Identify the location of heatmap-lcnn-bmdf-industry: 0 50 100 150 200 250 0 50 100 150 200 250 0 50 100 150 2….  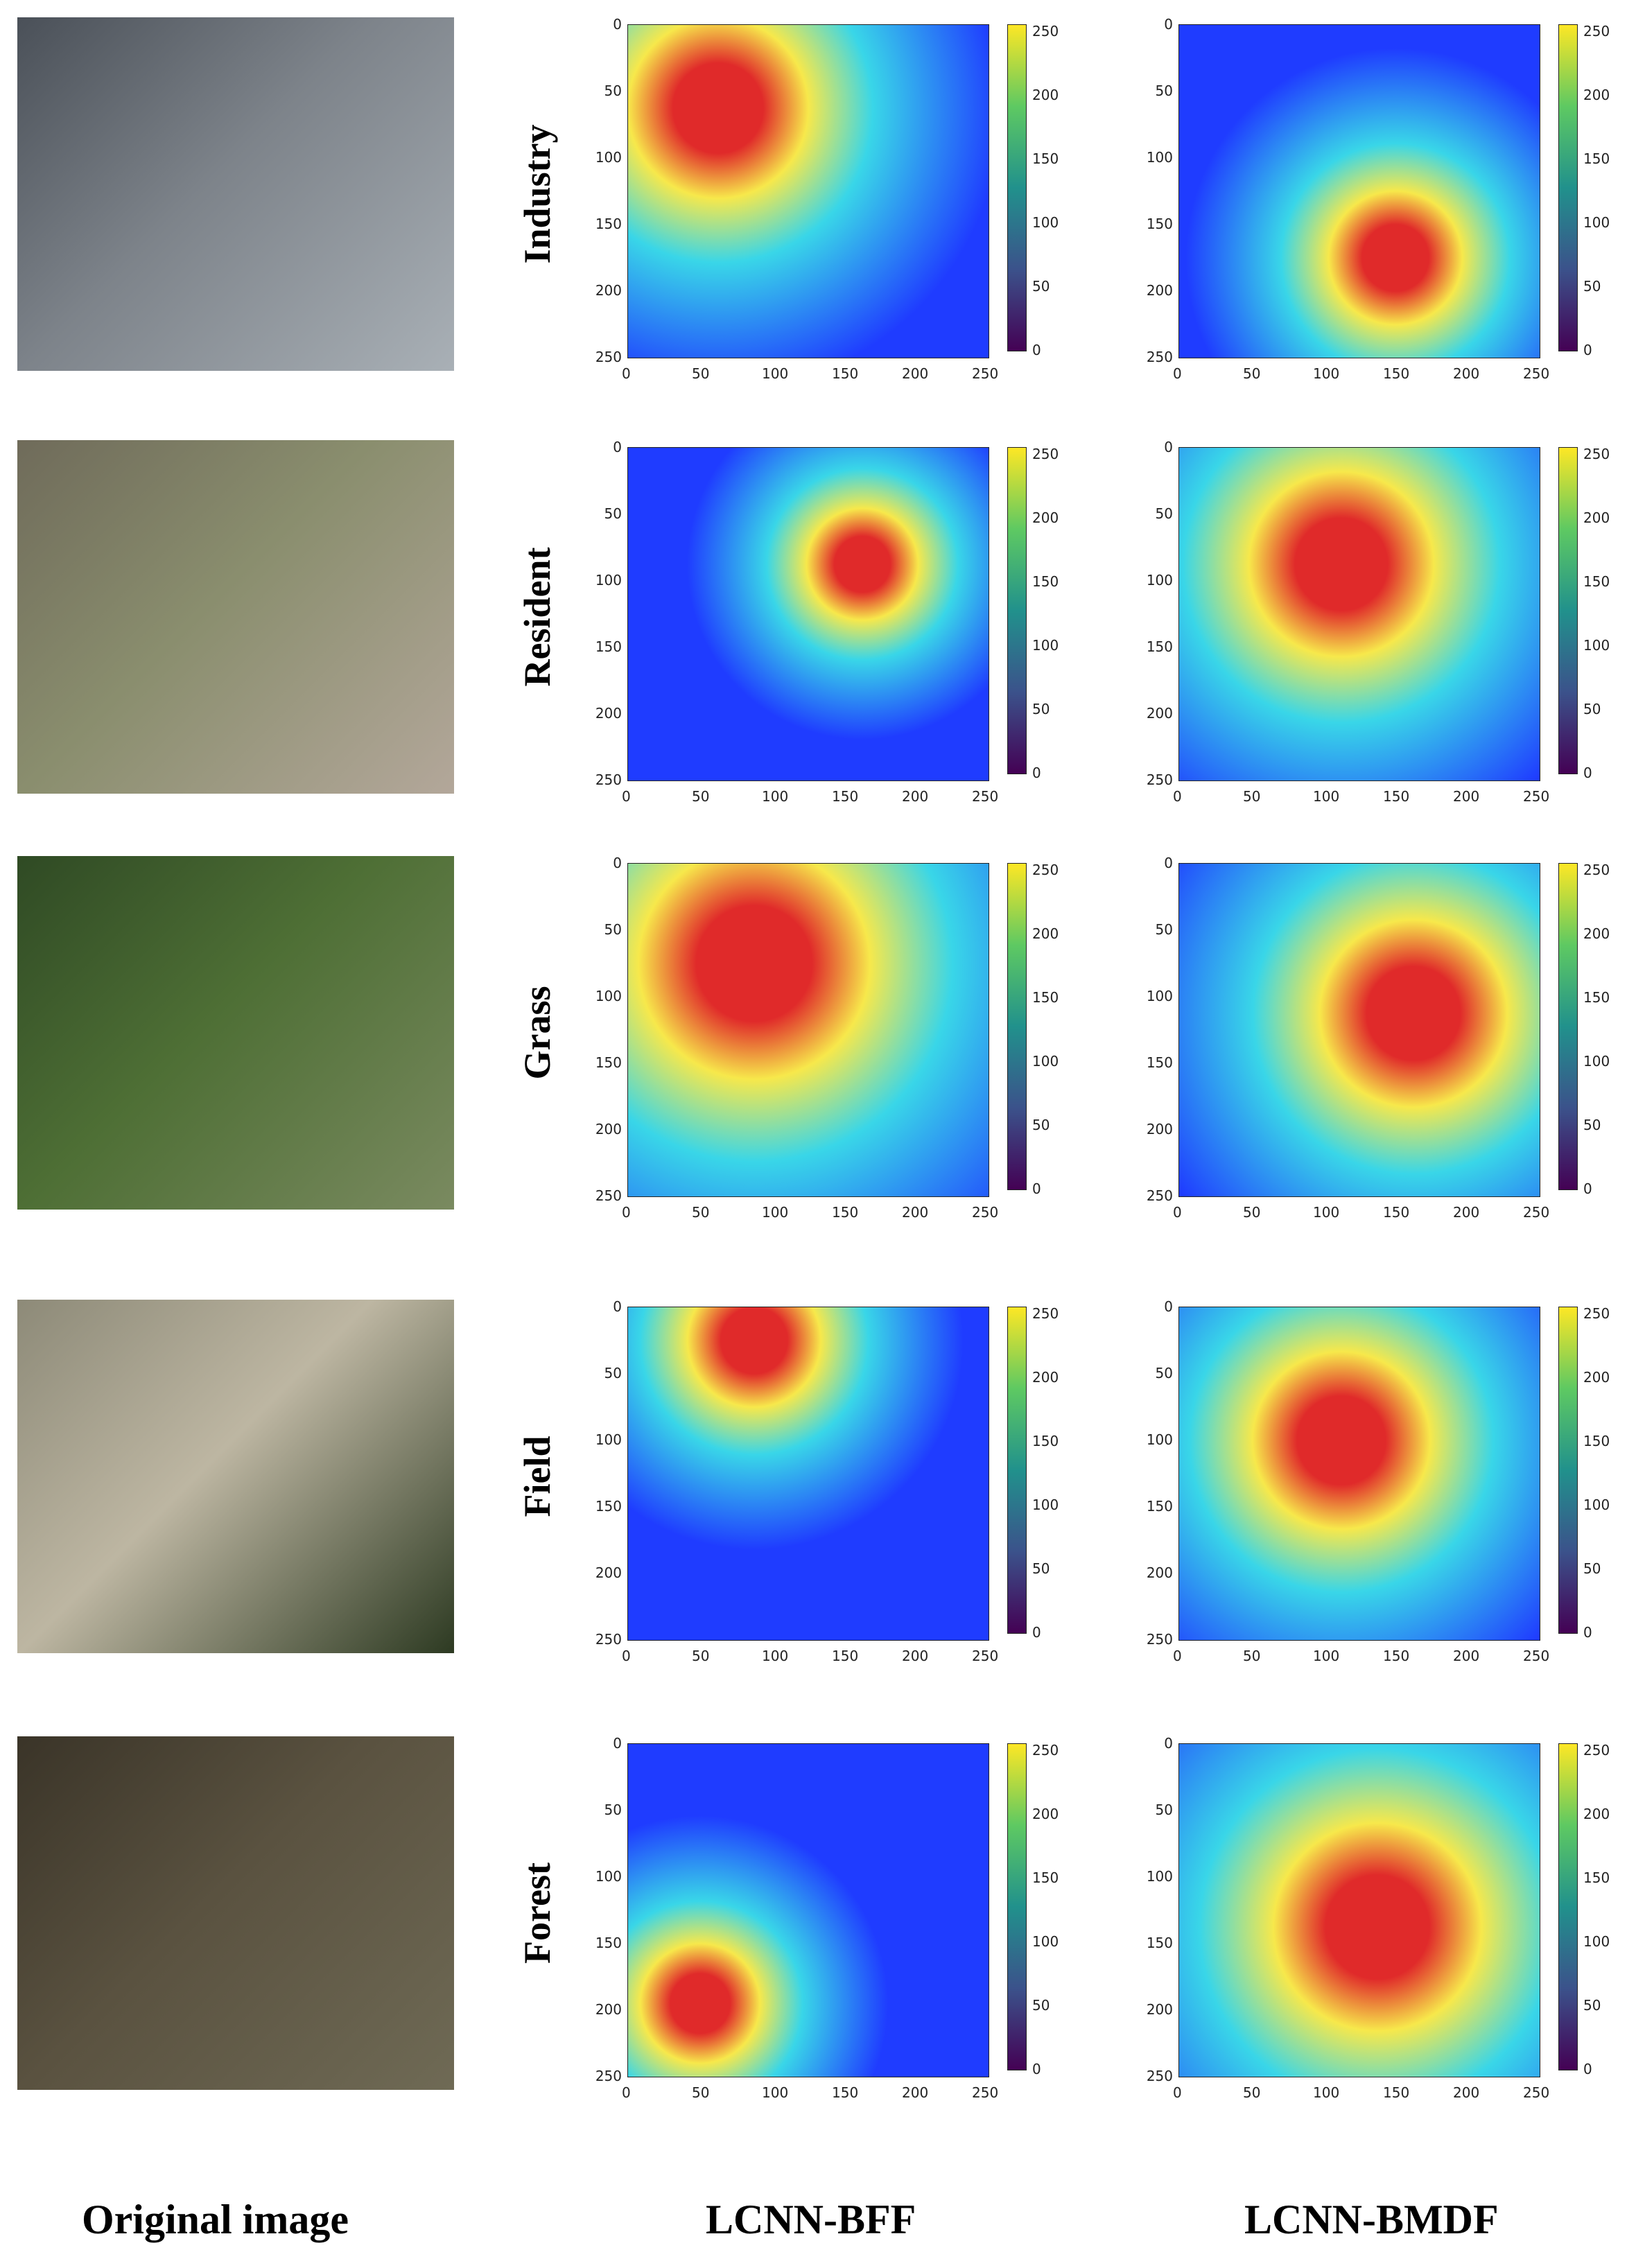
(1378, 216).